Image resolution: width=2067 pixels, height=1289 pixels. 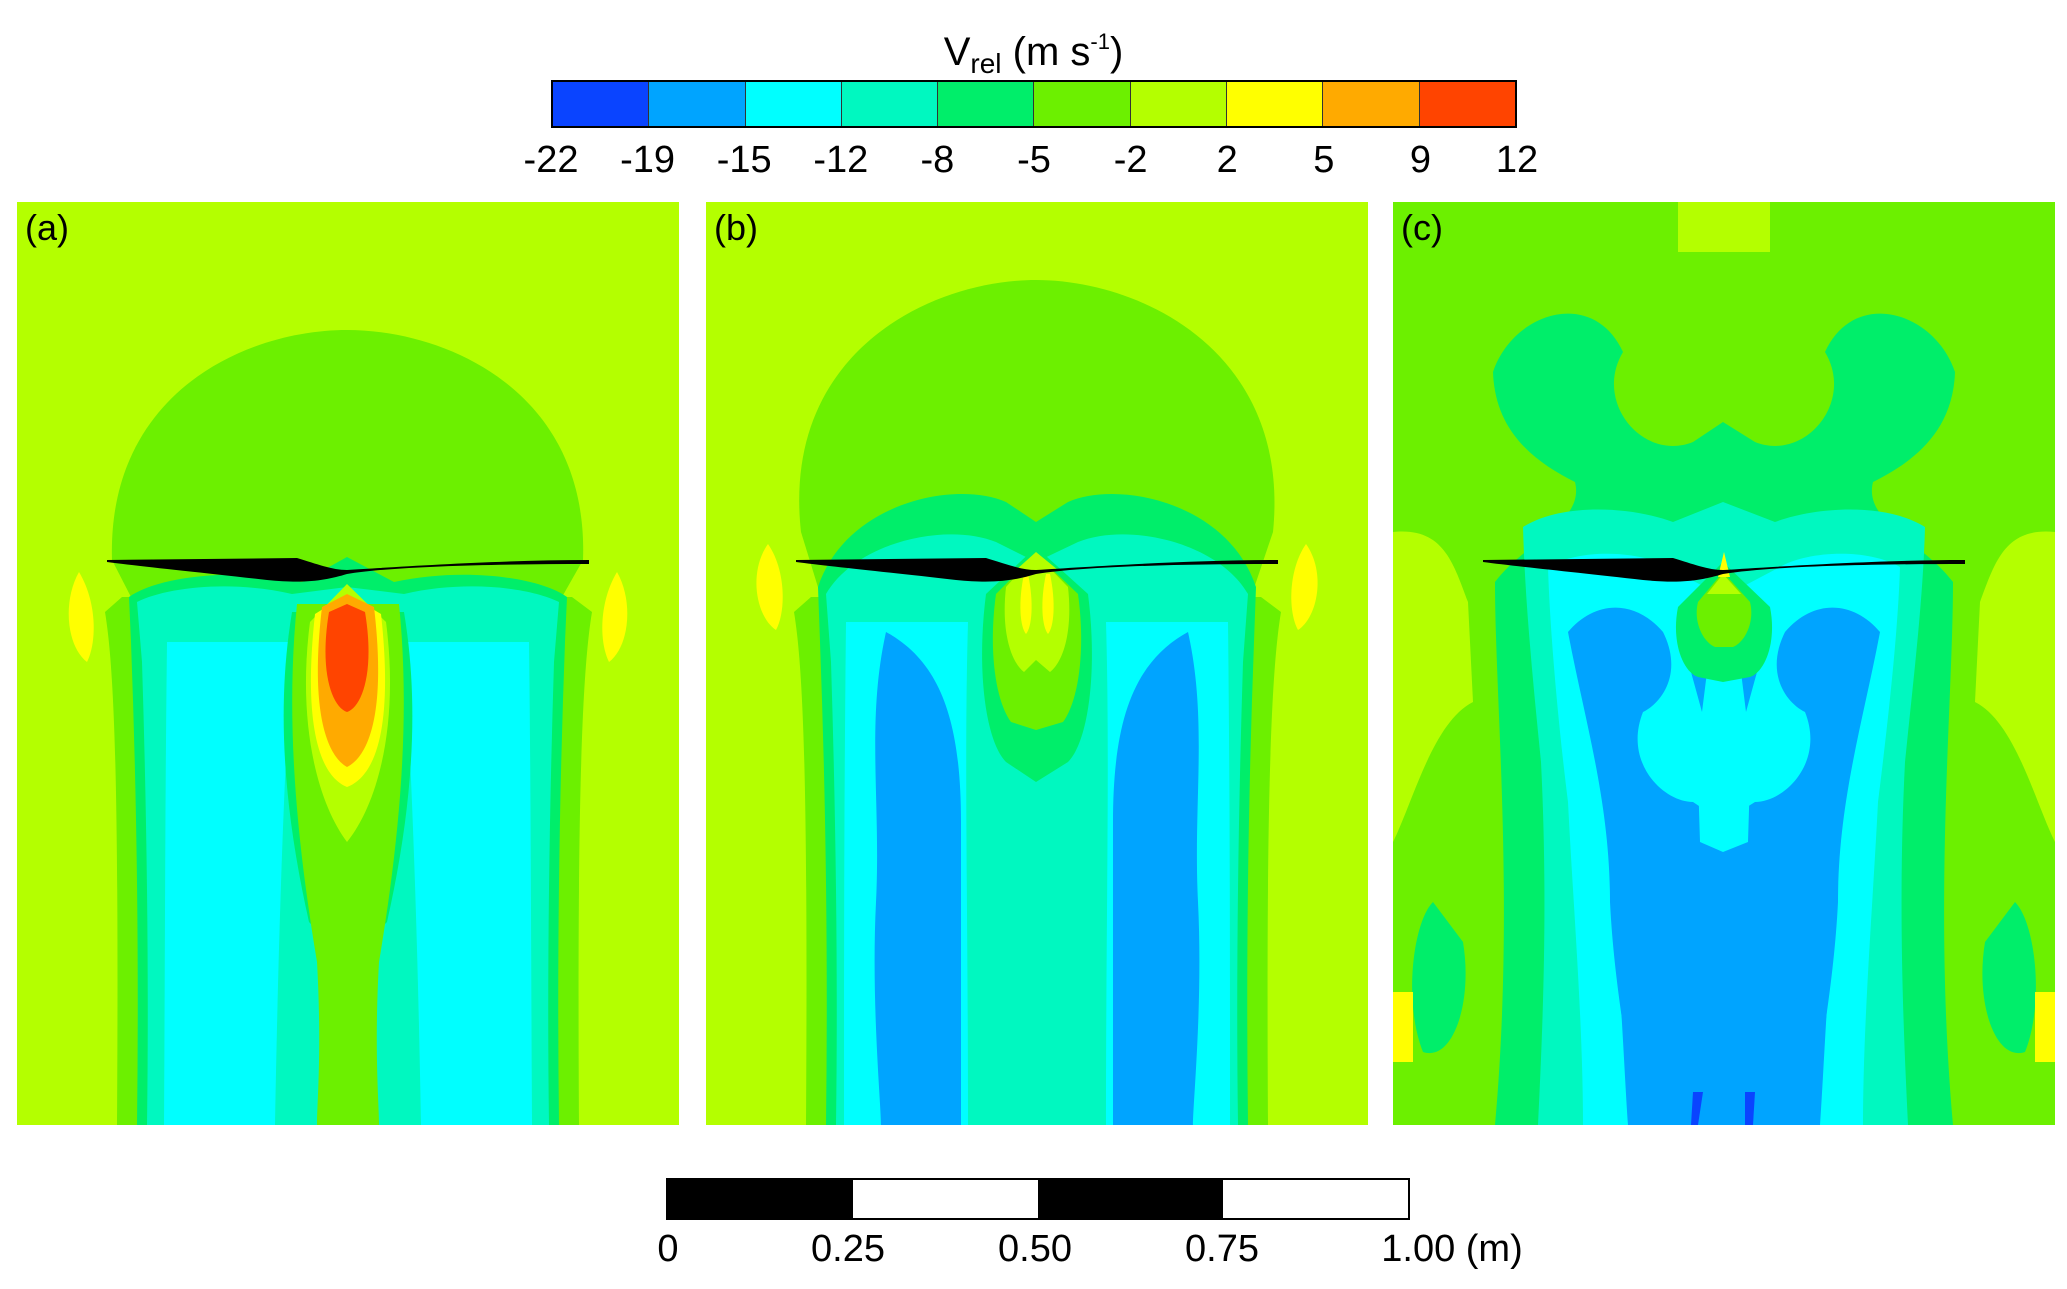 What do you see at coordinates (1116, 52) in the screenshot?
I see `colorbar-label-close: )` at bounding box center [1116, 52].